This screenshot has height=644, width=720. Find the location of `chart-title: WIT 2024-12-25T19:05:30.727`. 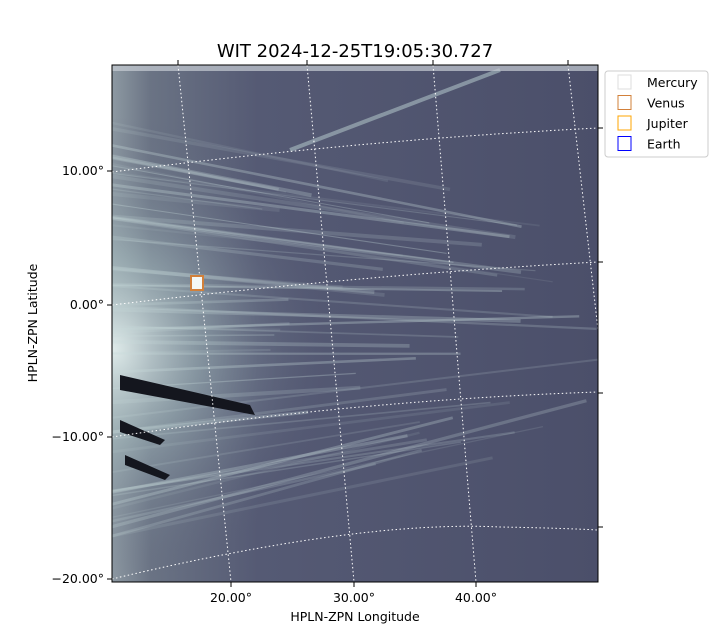

chart-title: WIT 2024-12-25T19:05:30.727 is located at coordinates (355, 51).